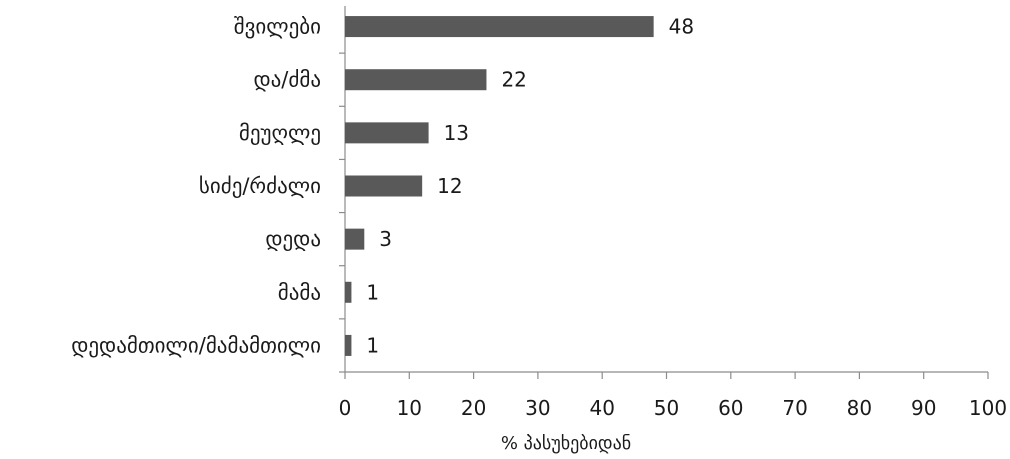 This screenshot has width=1010, height=459. I want to click on data-label: 48, so click(681, 27).